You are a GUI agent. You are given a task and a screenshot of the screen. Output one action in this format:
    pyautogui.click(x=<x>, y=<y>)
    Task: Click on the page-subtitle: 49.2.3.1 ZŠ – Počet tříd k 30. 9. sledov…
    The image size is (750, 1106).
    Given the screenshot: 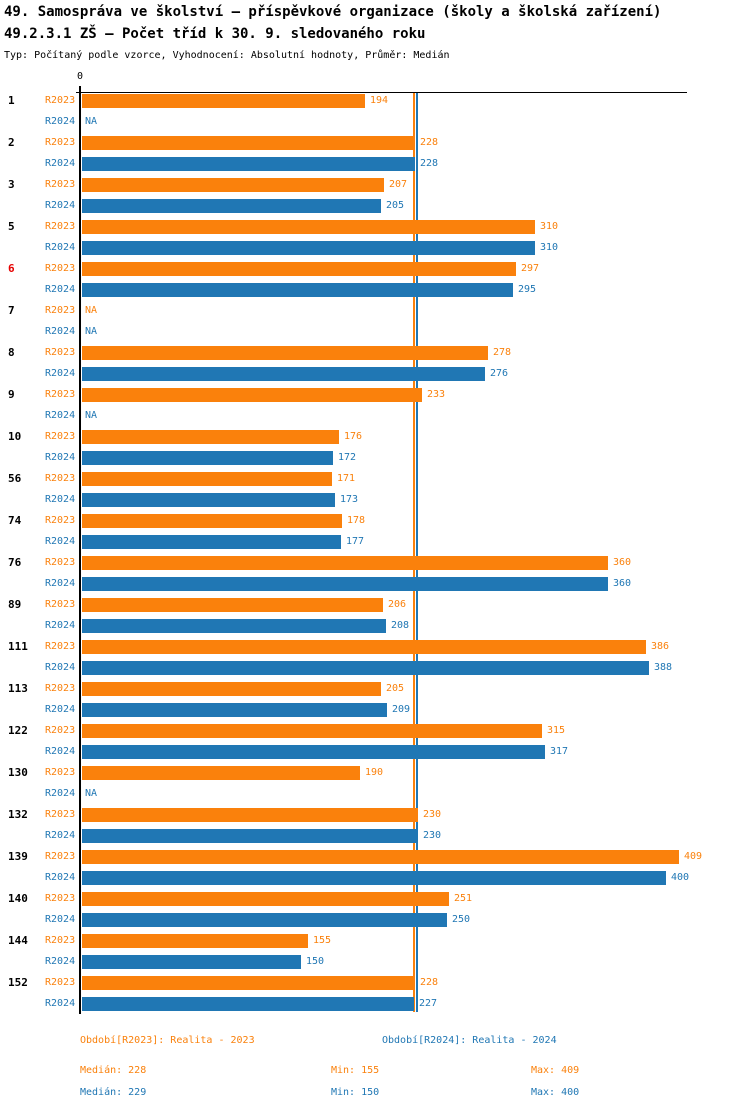 What is the action you would take?
    pyautogui.click(x=215, y=34)
    